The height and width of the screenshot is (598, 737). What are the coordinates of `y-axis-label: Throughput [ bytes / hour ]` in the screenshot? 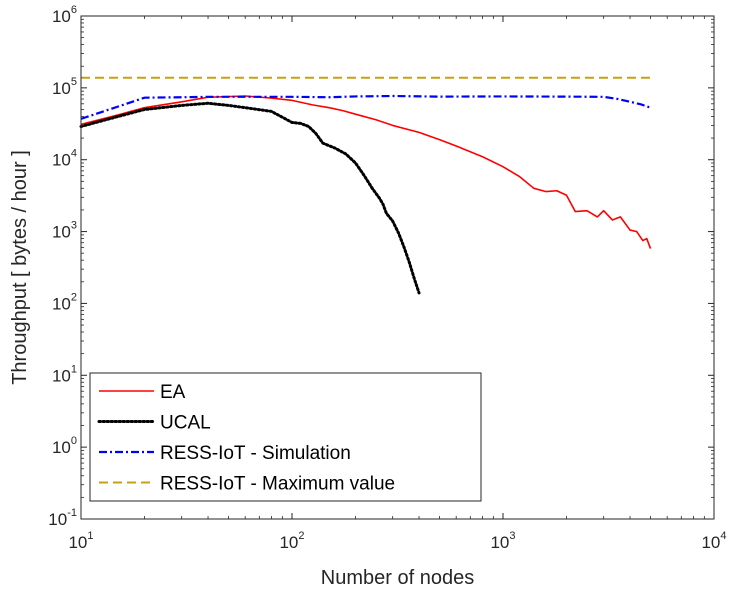 It's located at (20, 267).